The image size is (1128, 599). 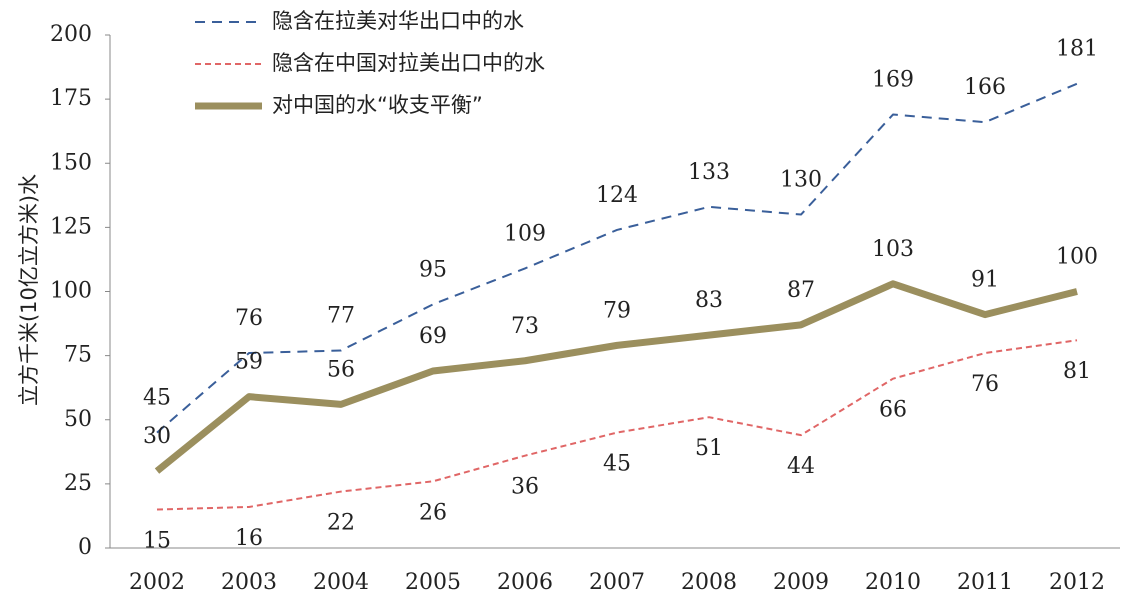 I want to click on data-label: 16, so click(x=249, y=538).